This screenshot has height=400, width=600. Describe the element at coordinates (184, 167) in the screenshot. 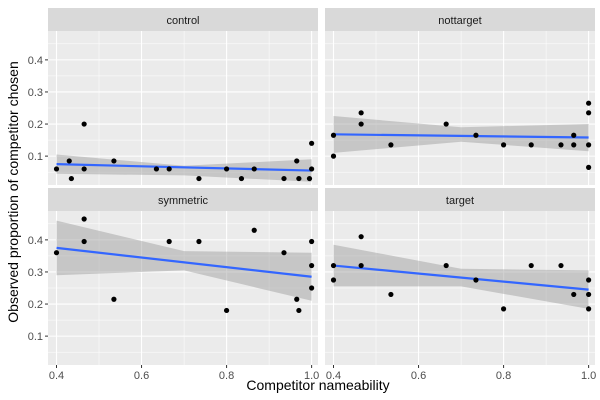

I see `fit-line-control` at that location.